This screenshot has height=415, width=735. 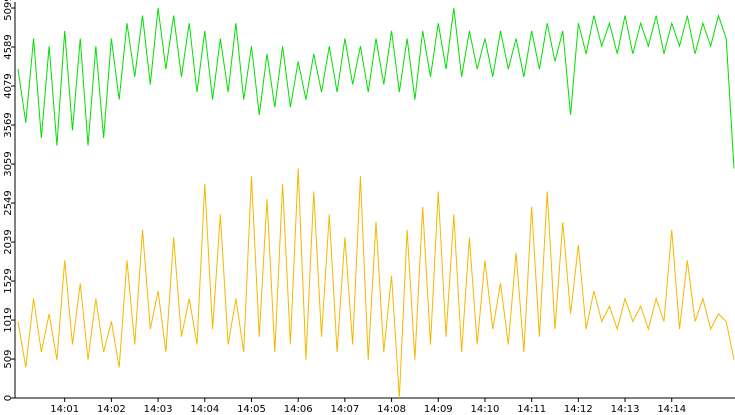 I want to click on x-tick-label: 14:12, so click(x=578, y=409).